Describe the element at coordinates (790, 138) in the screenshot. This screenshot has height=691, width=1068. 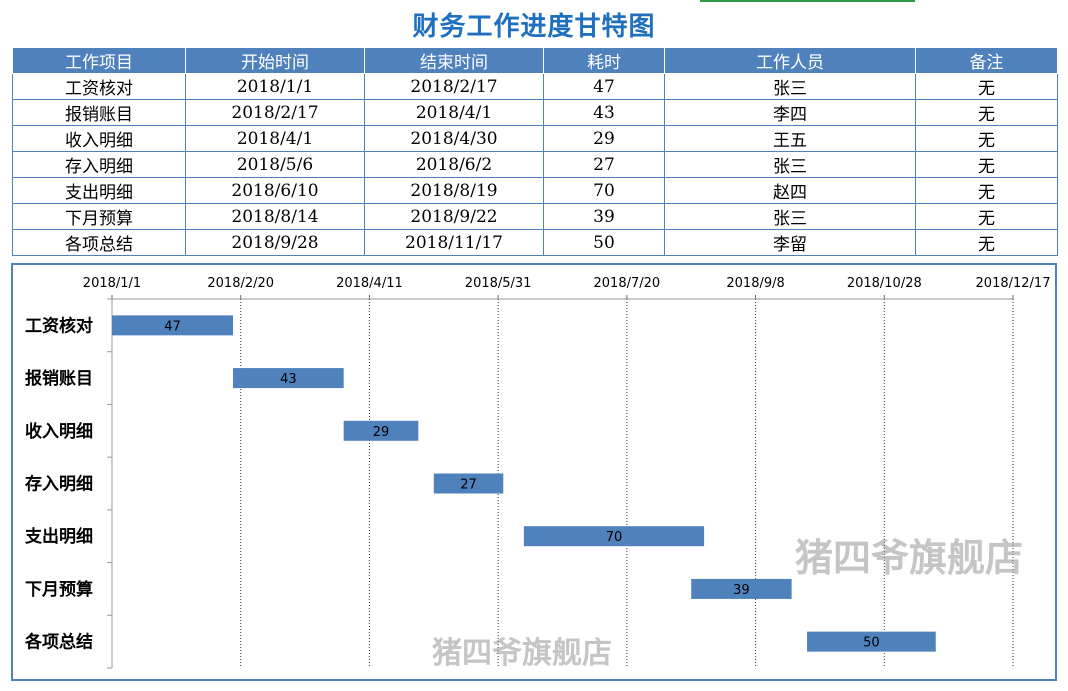
I see `cell-staff: 王五` at that location.